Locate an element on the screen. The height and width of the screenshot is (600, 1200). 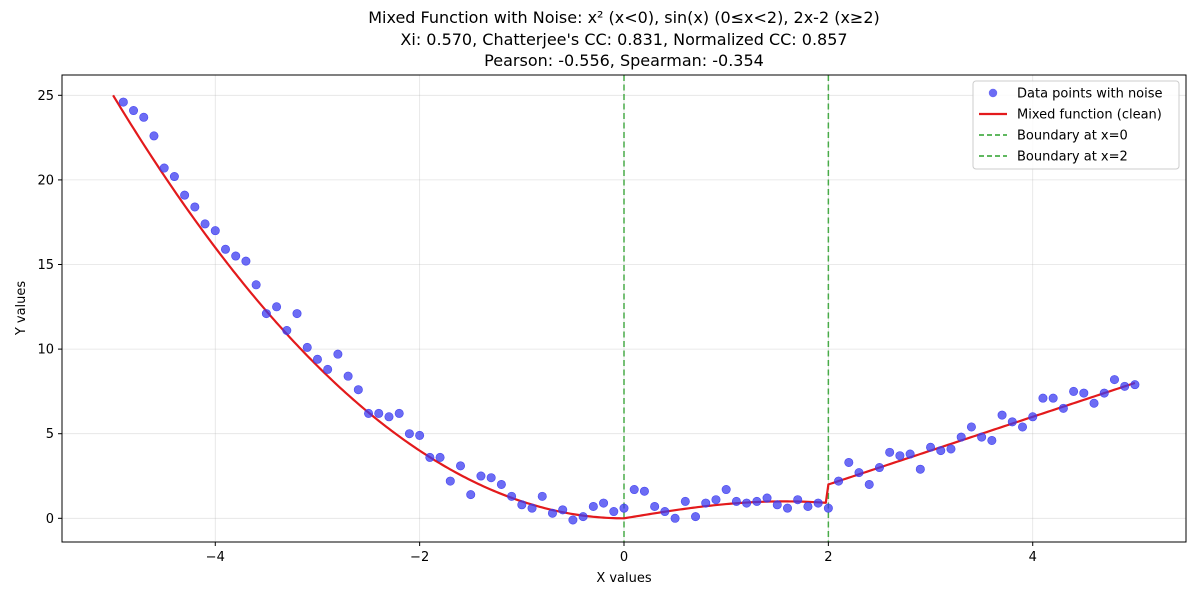
legend-label: Boundary at x=2 is located at coordinates (1072, 157).